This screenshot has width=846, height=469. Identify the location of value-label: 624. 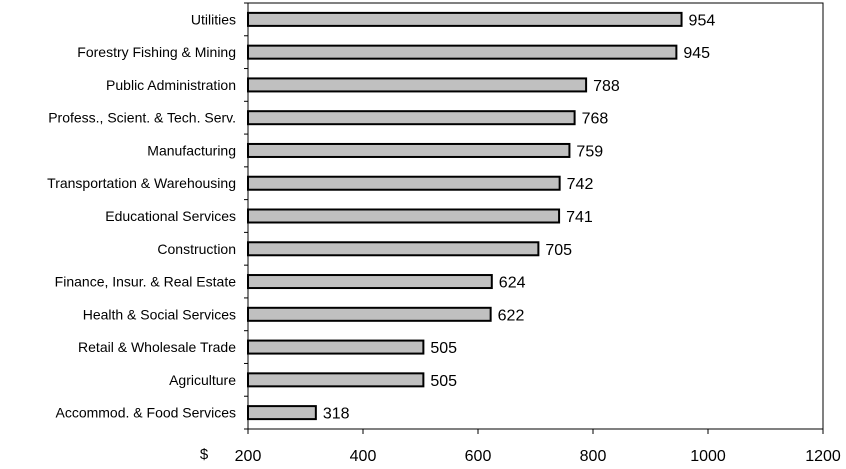
(512, 283).